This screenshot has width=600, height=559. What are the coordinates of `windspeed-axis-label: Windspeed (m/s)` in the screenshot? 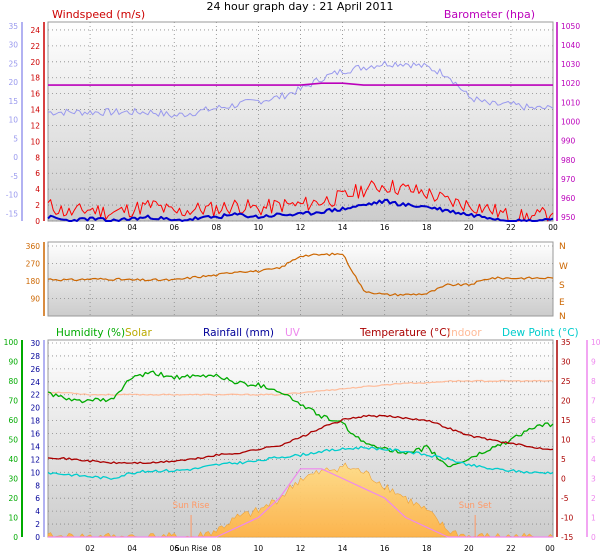 It's located at (98, 14).